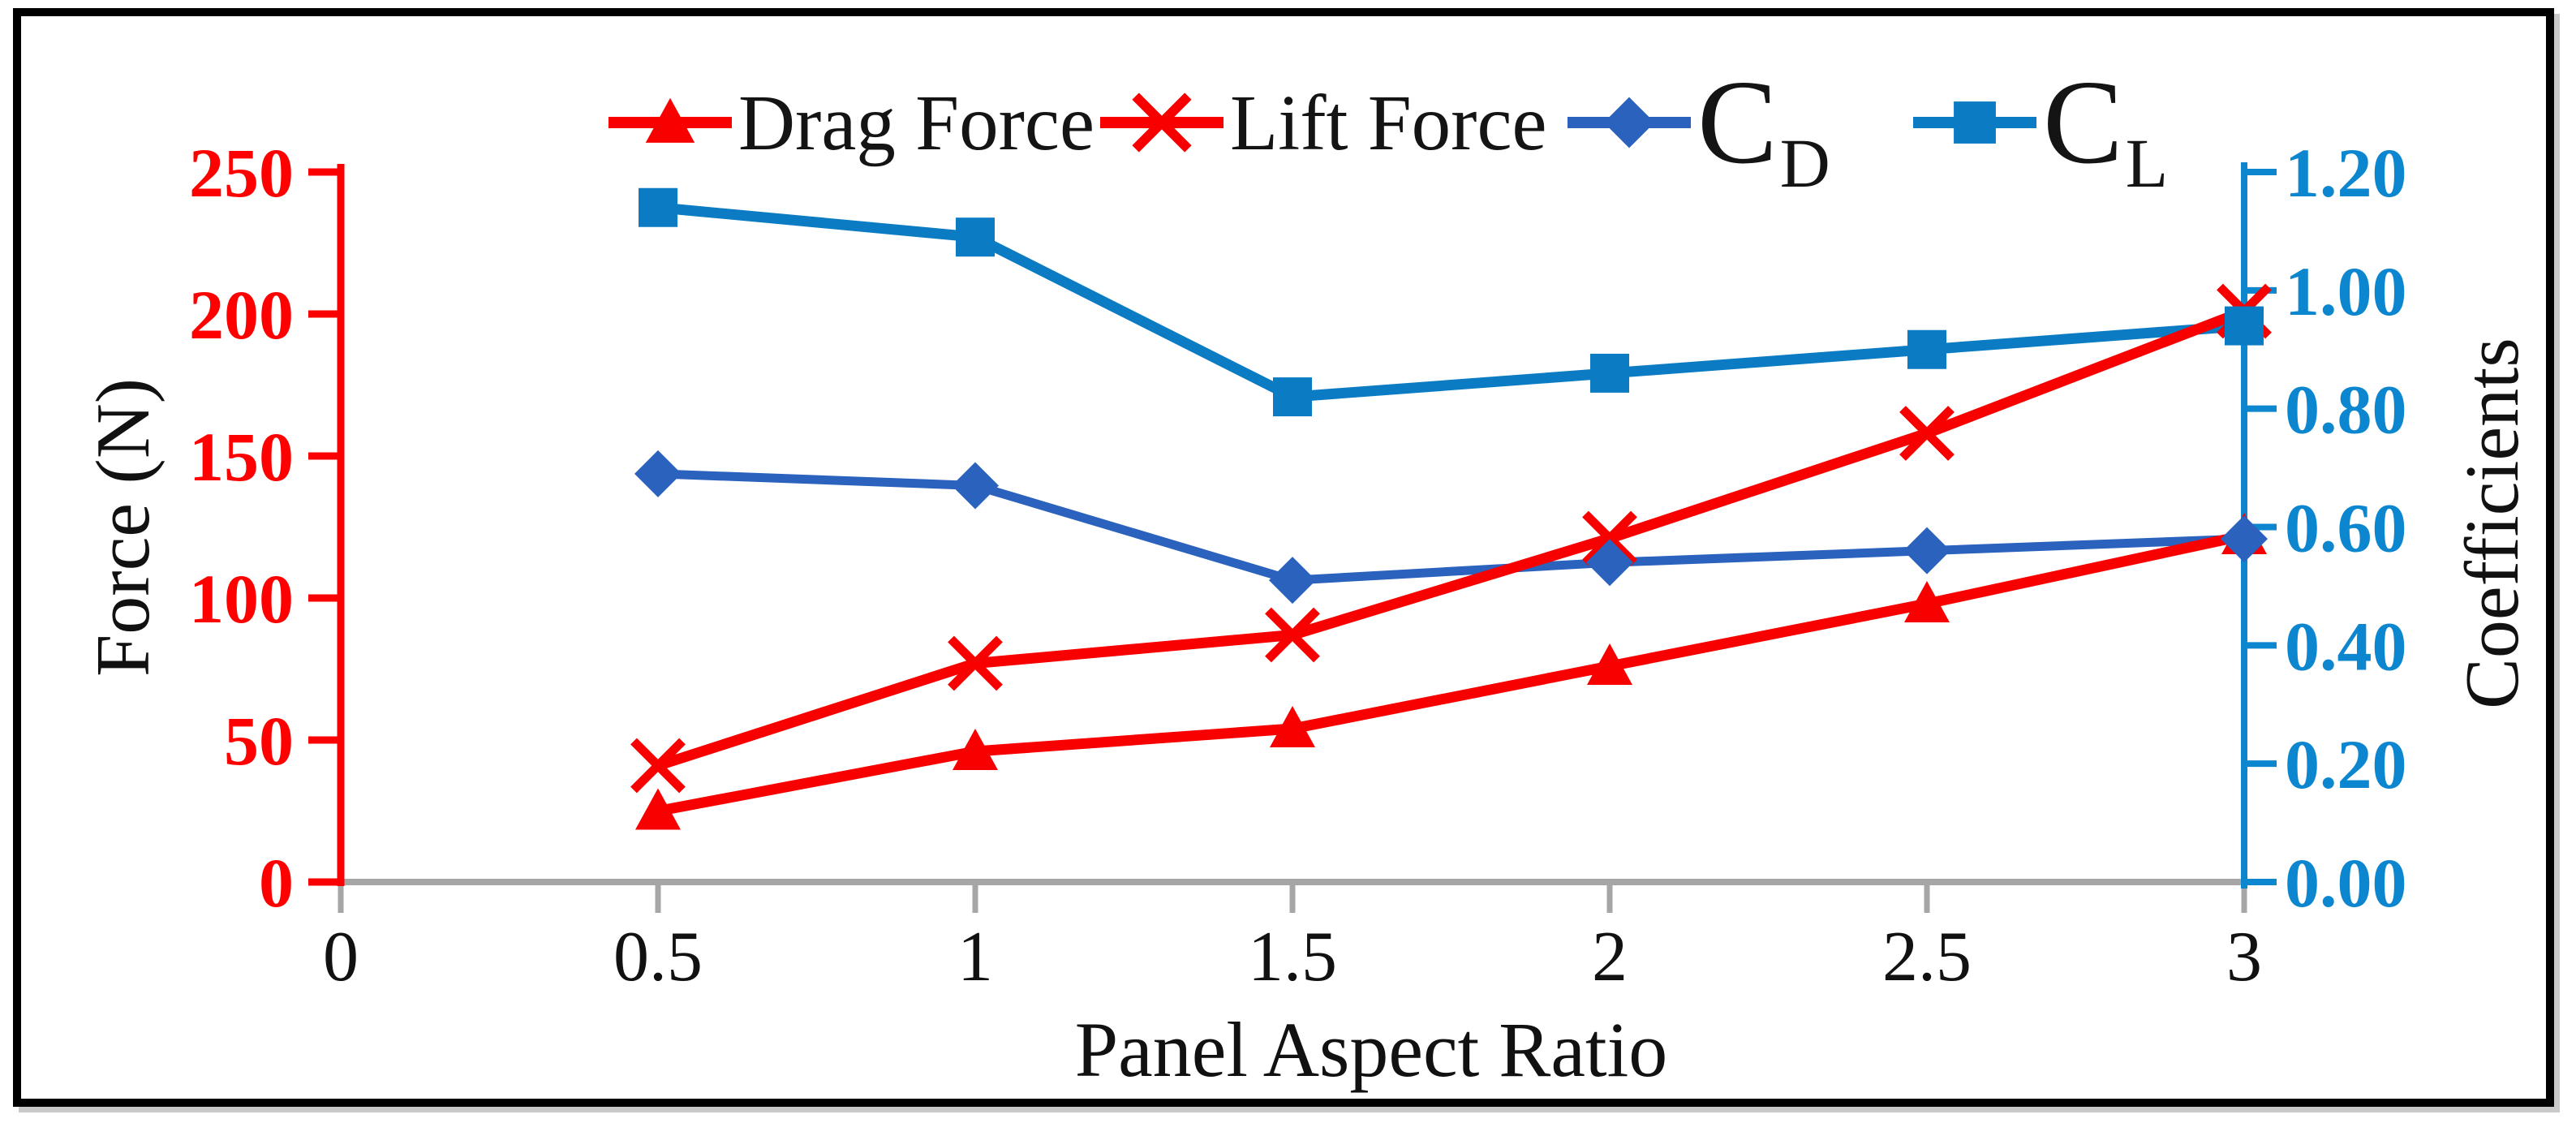  I want to click on legend-label-cd: CD, so click(1763, 129).